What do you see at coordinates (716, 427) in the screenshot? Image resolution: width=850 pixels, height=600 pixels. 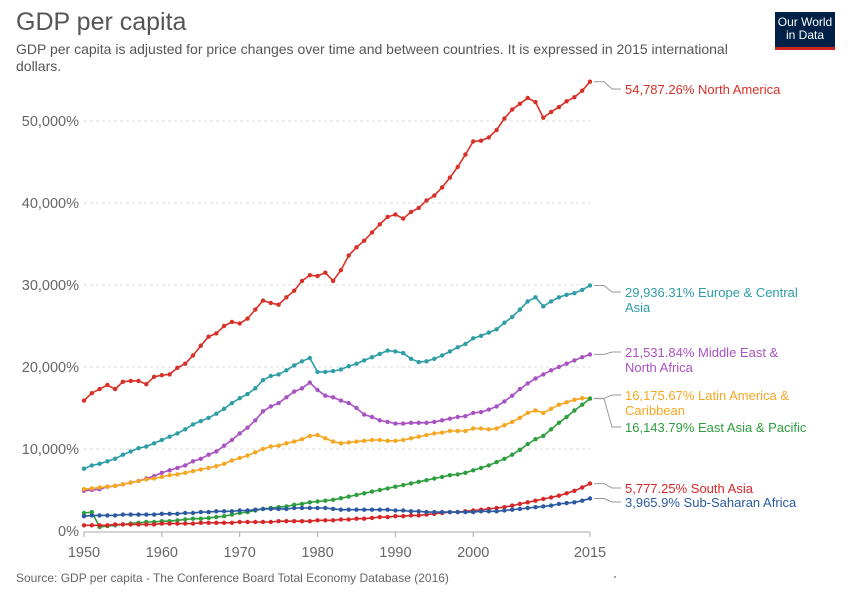 I see `series-end-label: 16,143.79% East Asia & Pacific` at bounding box center [716, 427].